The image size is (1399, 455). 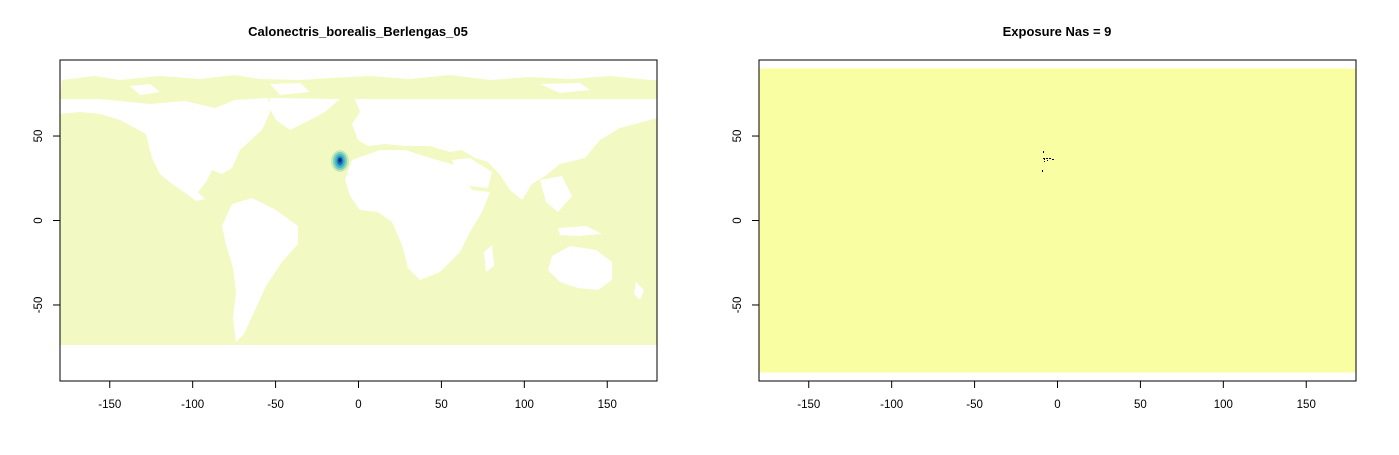 I want to click on right-na-cells, so click(x=1048, y=161).